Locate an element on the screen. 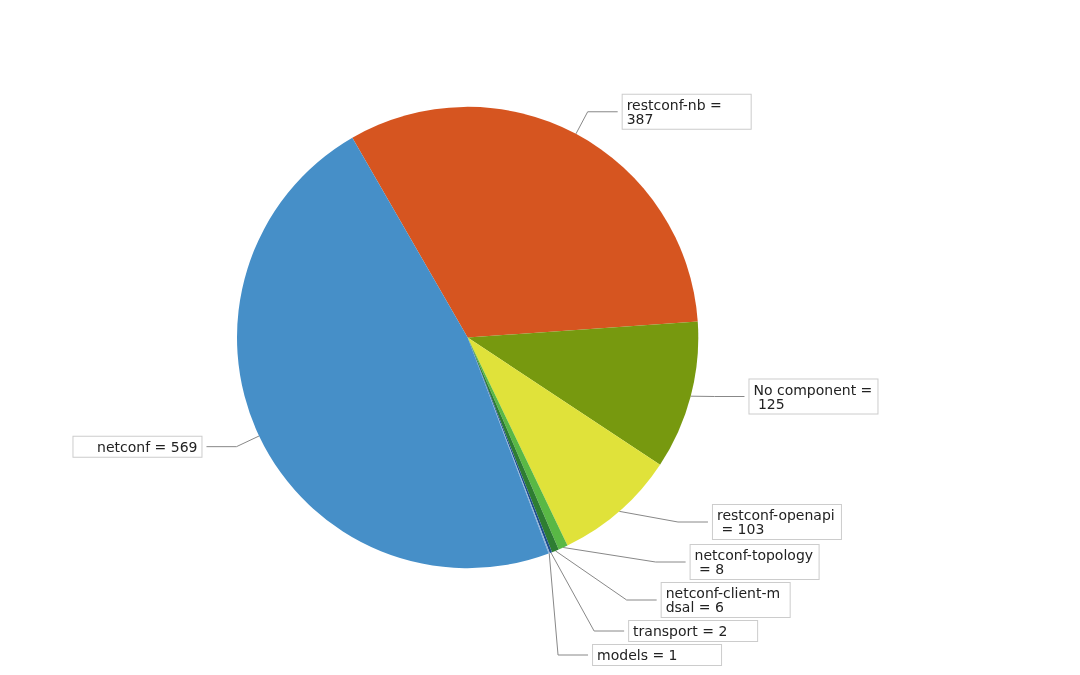 This screenshot has height=675, width=1080. slice-label: models = 1 is located at coordinates (637, 655).